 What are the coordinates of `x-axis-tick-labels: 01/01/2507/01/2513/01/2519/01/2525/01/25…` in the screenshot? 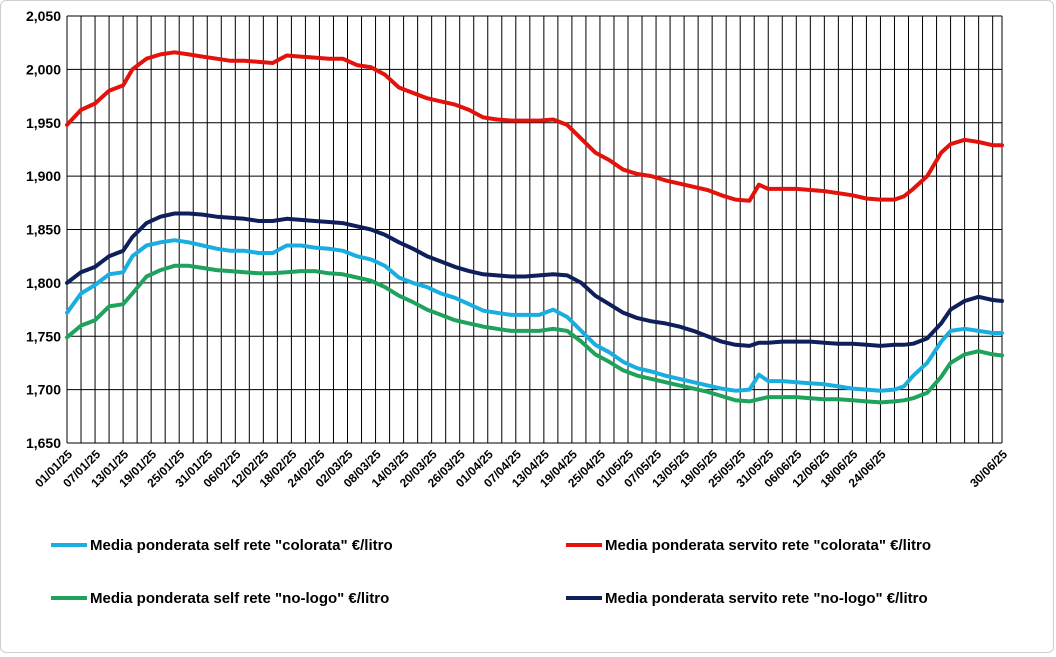 It's located at (521, 468).